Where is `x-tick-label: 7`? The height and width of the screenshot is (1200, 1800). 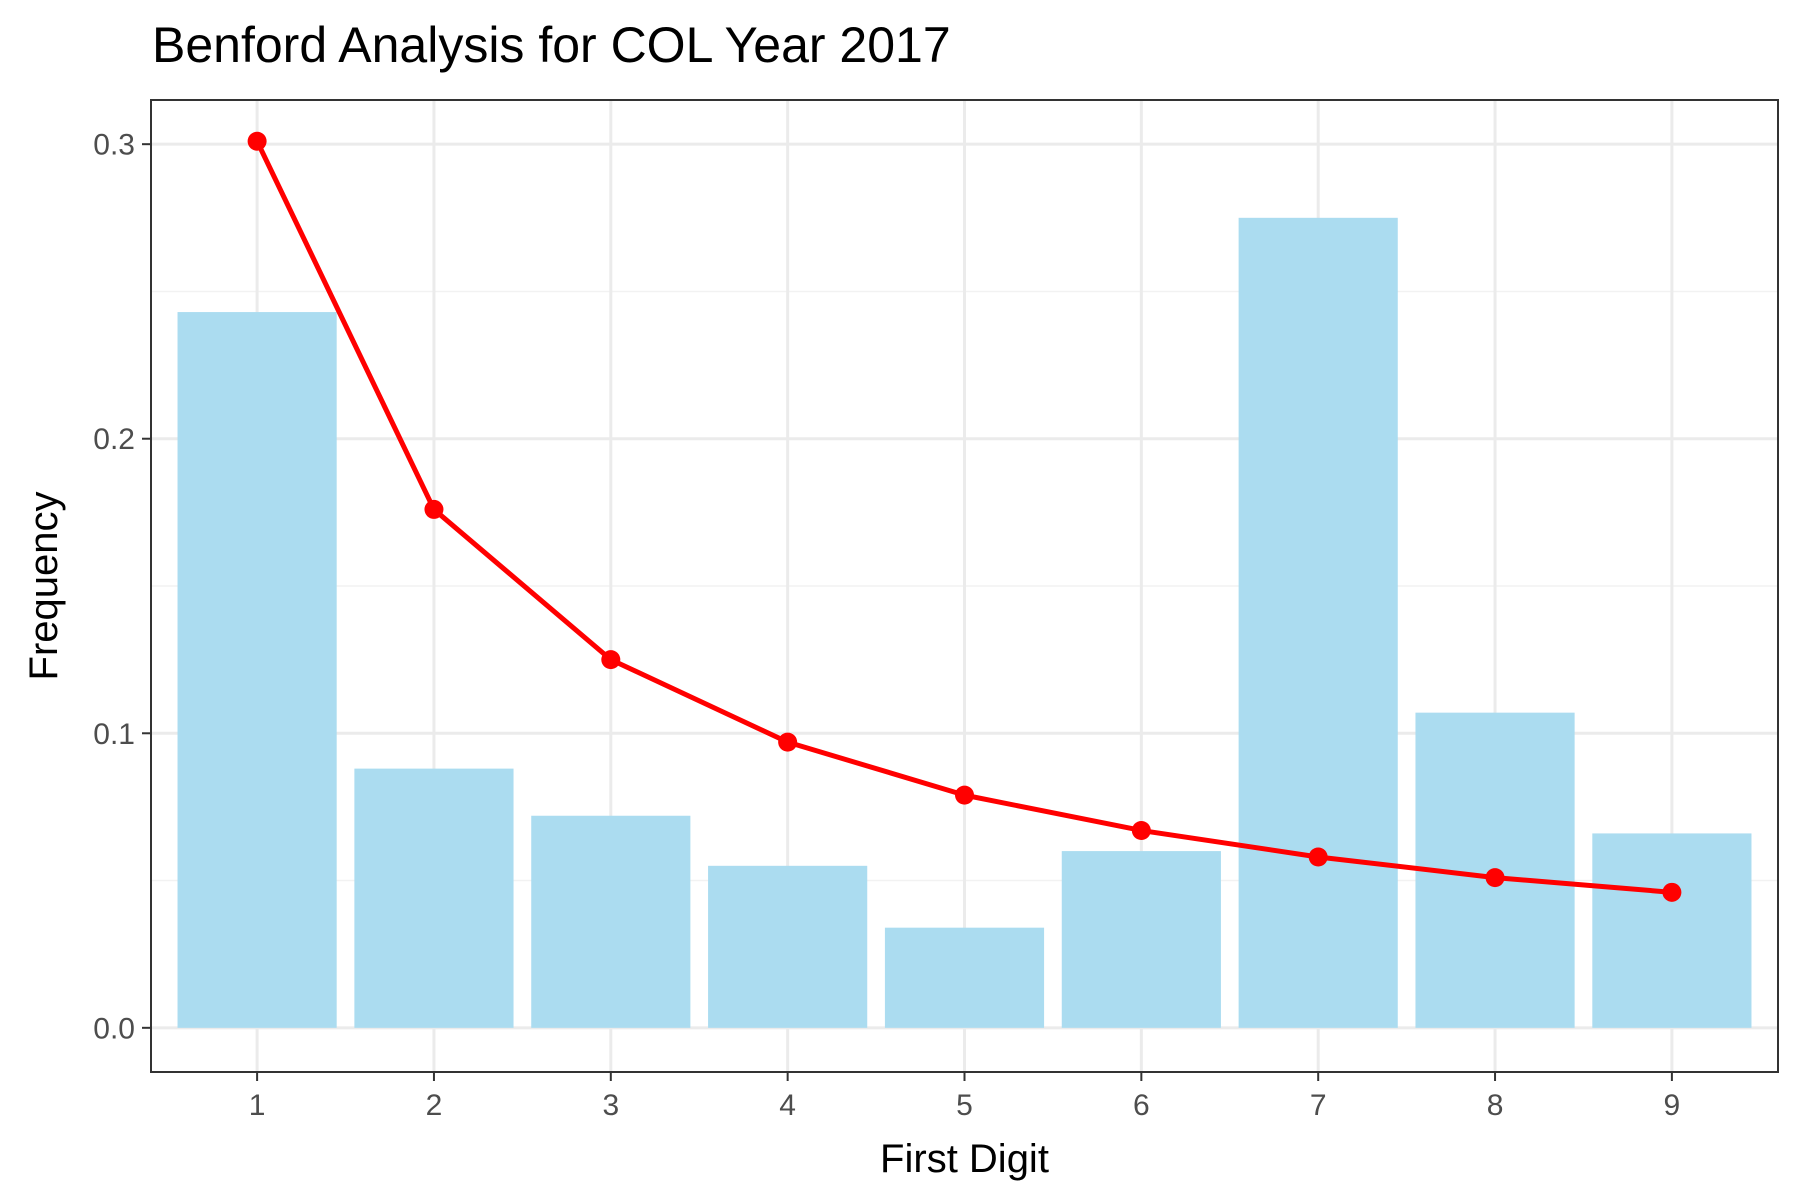
x-tick-label: 7 is located at coordinates (1318, 1105).